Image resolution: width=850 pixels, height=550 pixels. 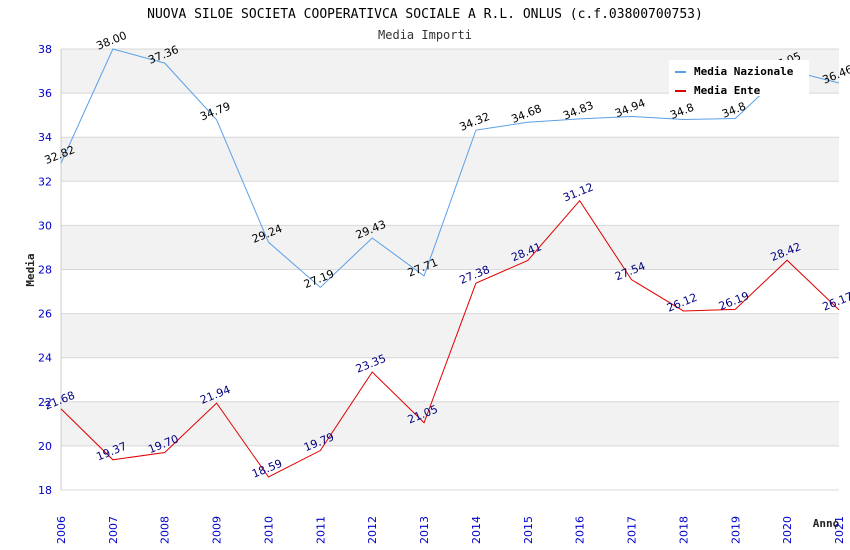 I want to click on y-tick-label: 32, so click(x=45, y=181).